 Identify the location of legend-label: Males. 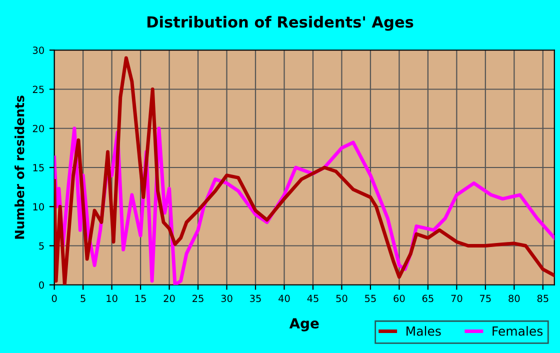
(423, 331).